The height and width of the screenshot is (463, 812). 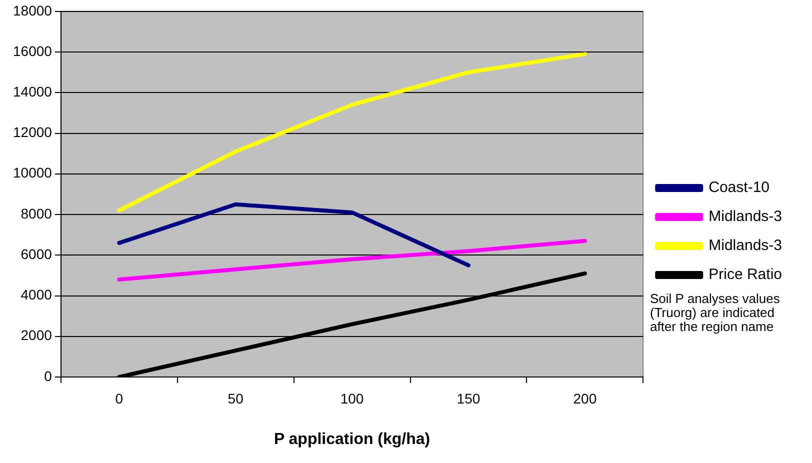 What do you see at coordinates (36, 294) in the screenshot?
I see `y-tick-label: 4000` at bounding box center [36, 294].